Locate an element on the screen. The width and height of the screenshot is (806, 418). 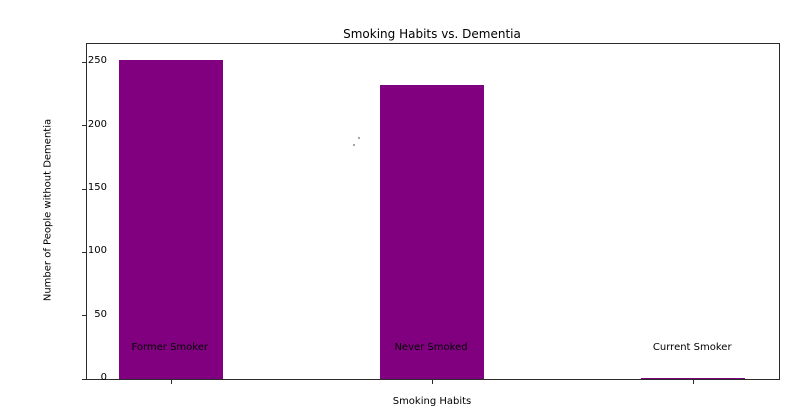
chart-title: Smoking Habits vs. Dementia is located at coordinates (432, 34).